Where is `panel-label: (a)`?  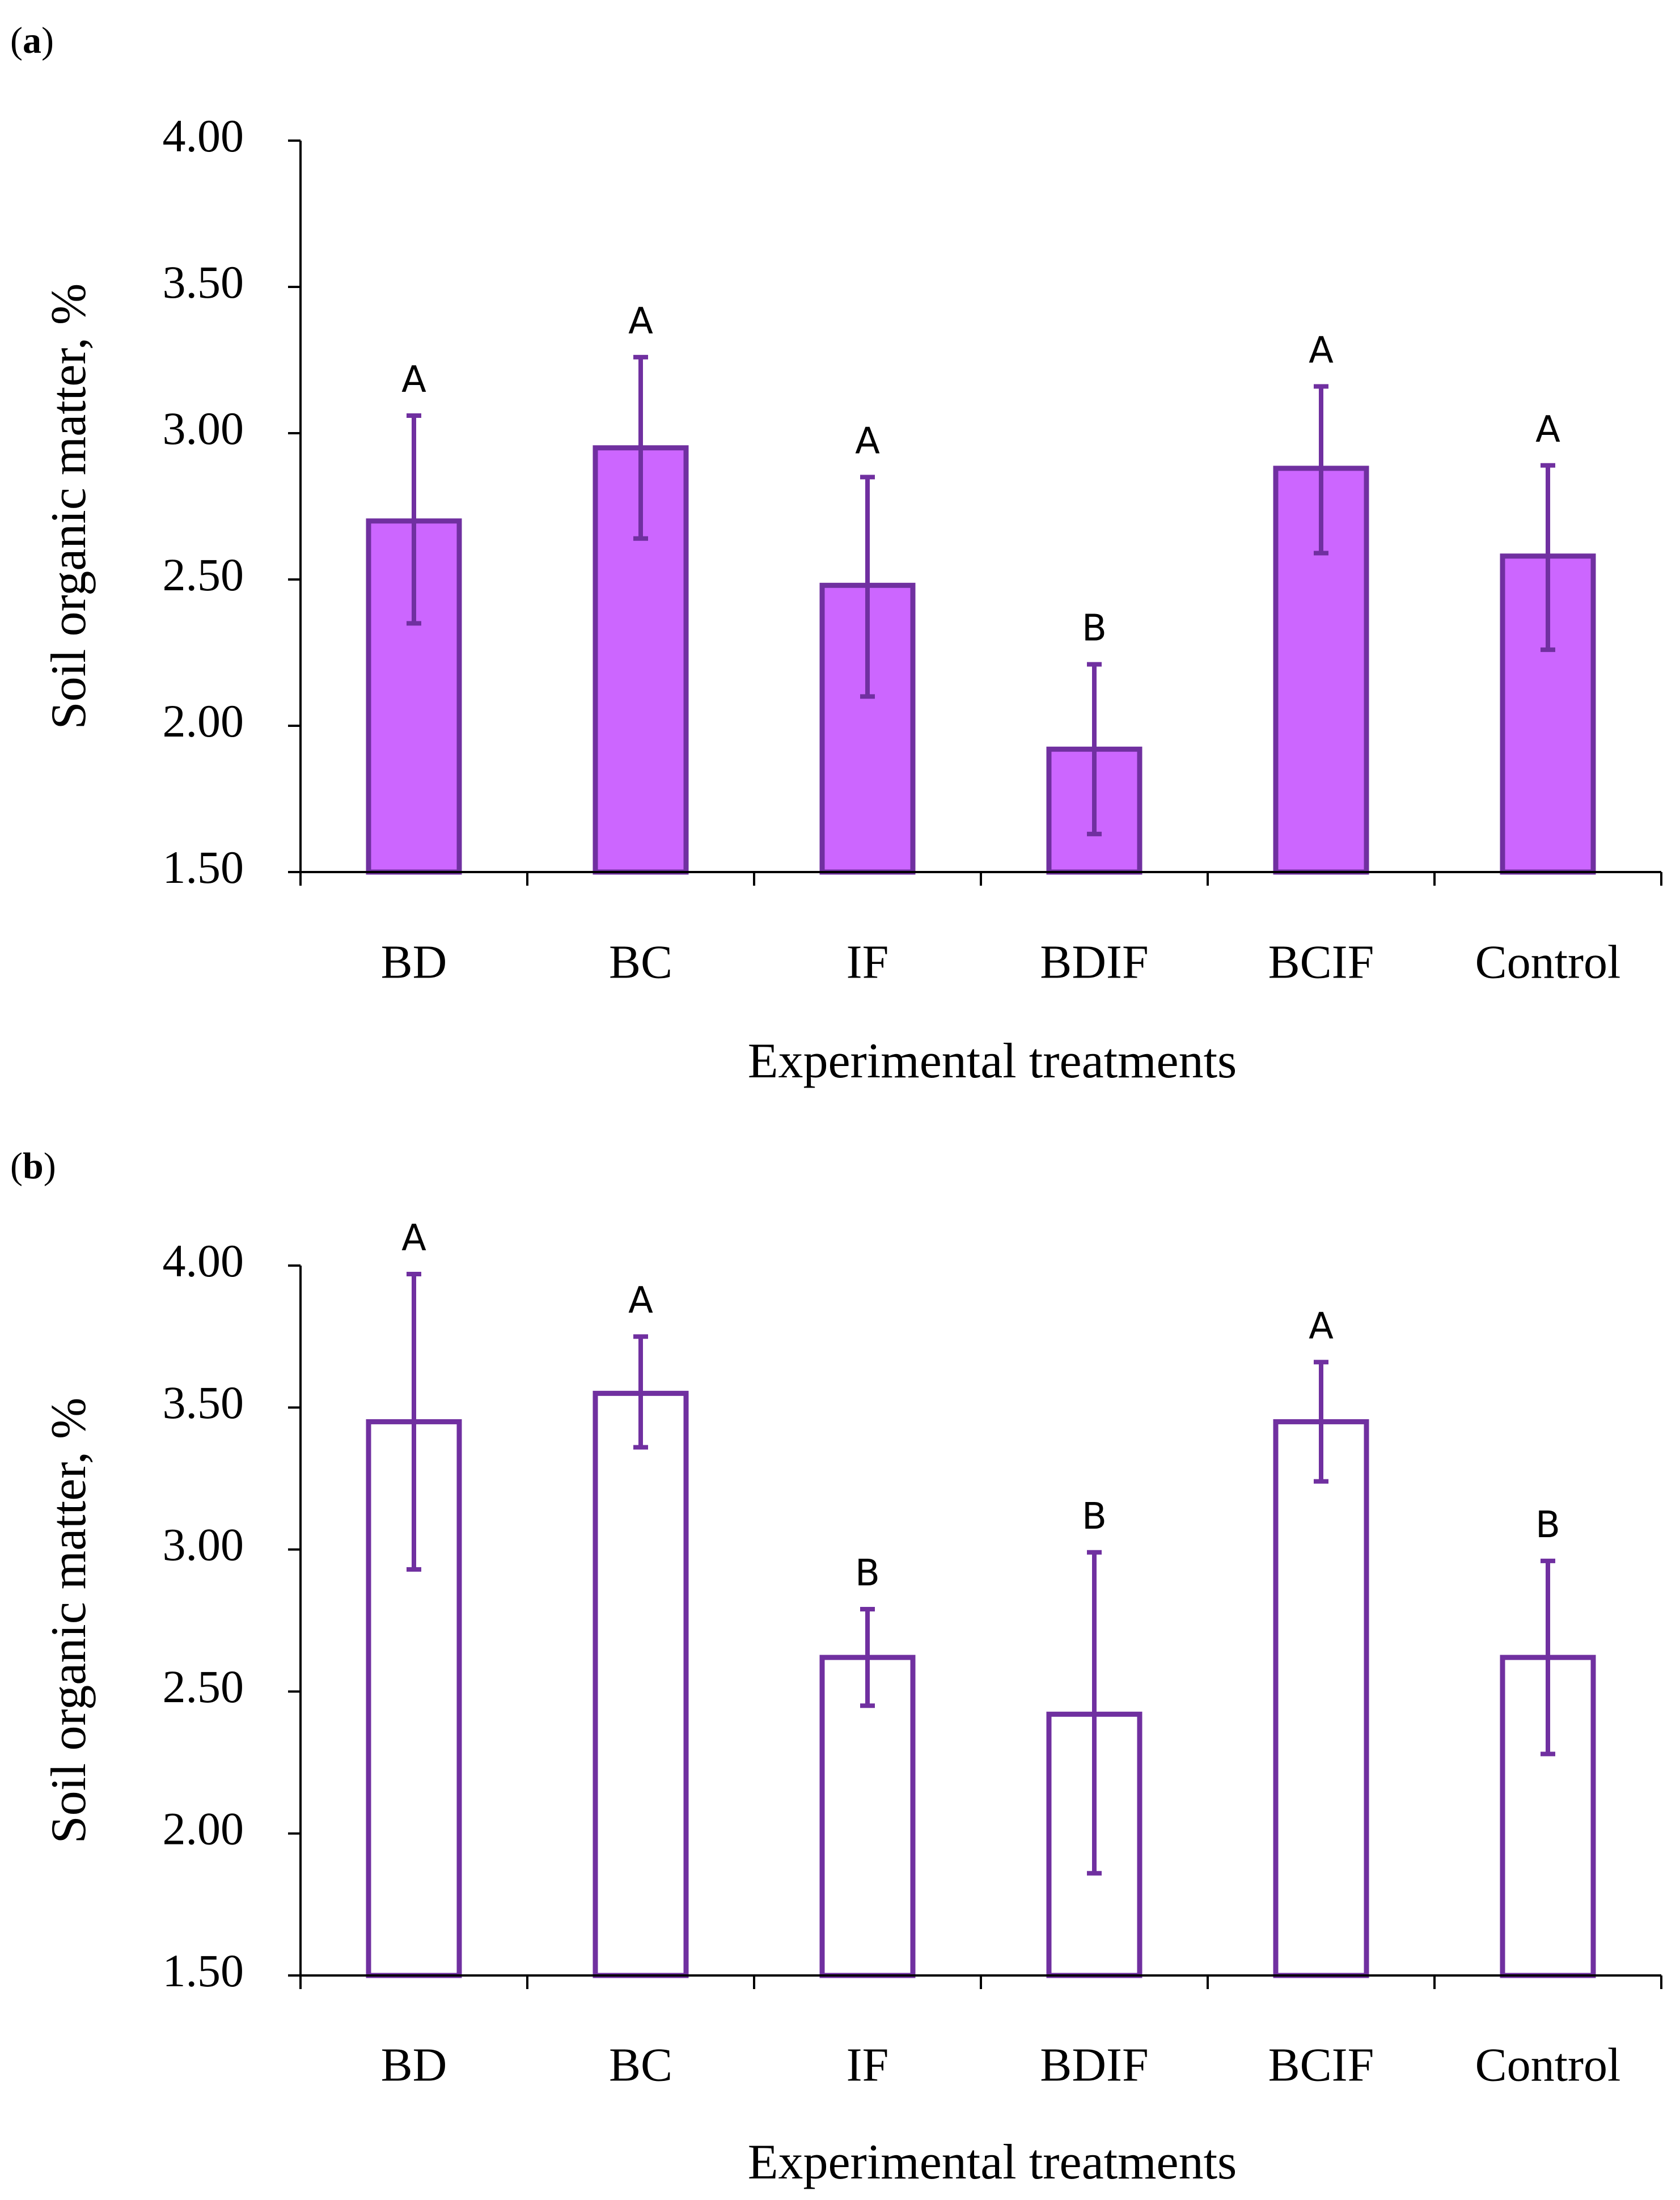
panel-label: (a) is located at coordinates (32, 40).